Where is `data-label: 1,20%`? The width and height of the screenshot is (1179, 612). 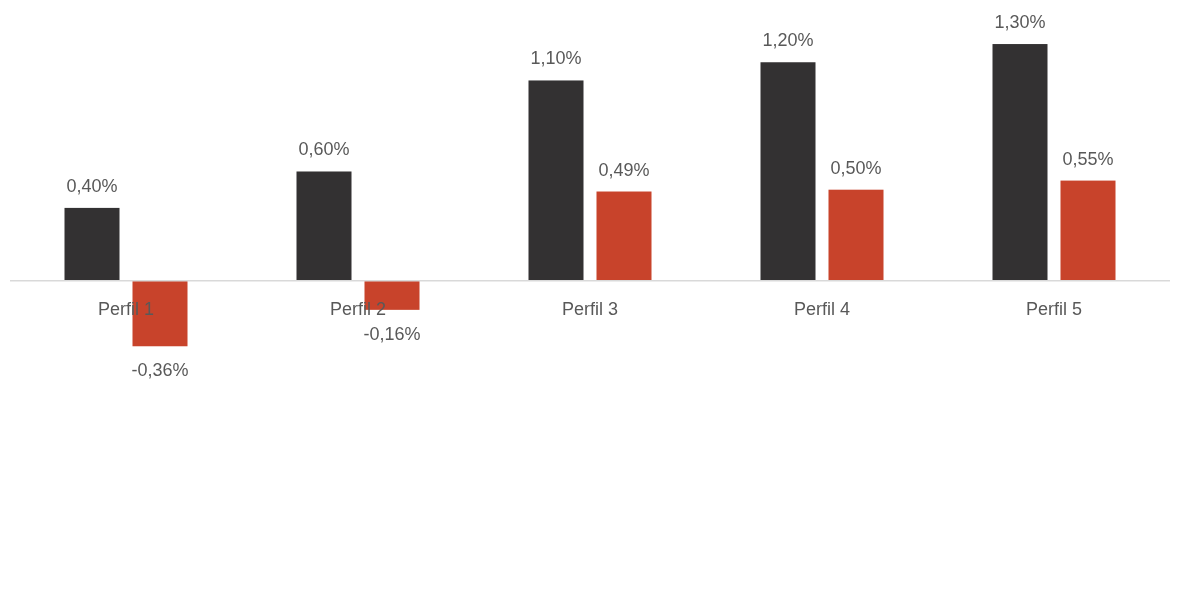 data-label: 1,20% is located at coordinates (788, 40).